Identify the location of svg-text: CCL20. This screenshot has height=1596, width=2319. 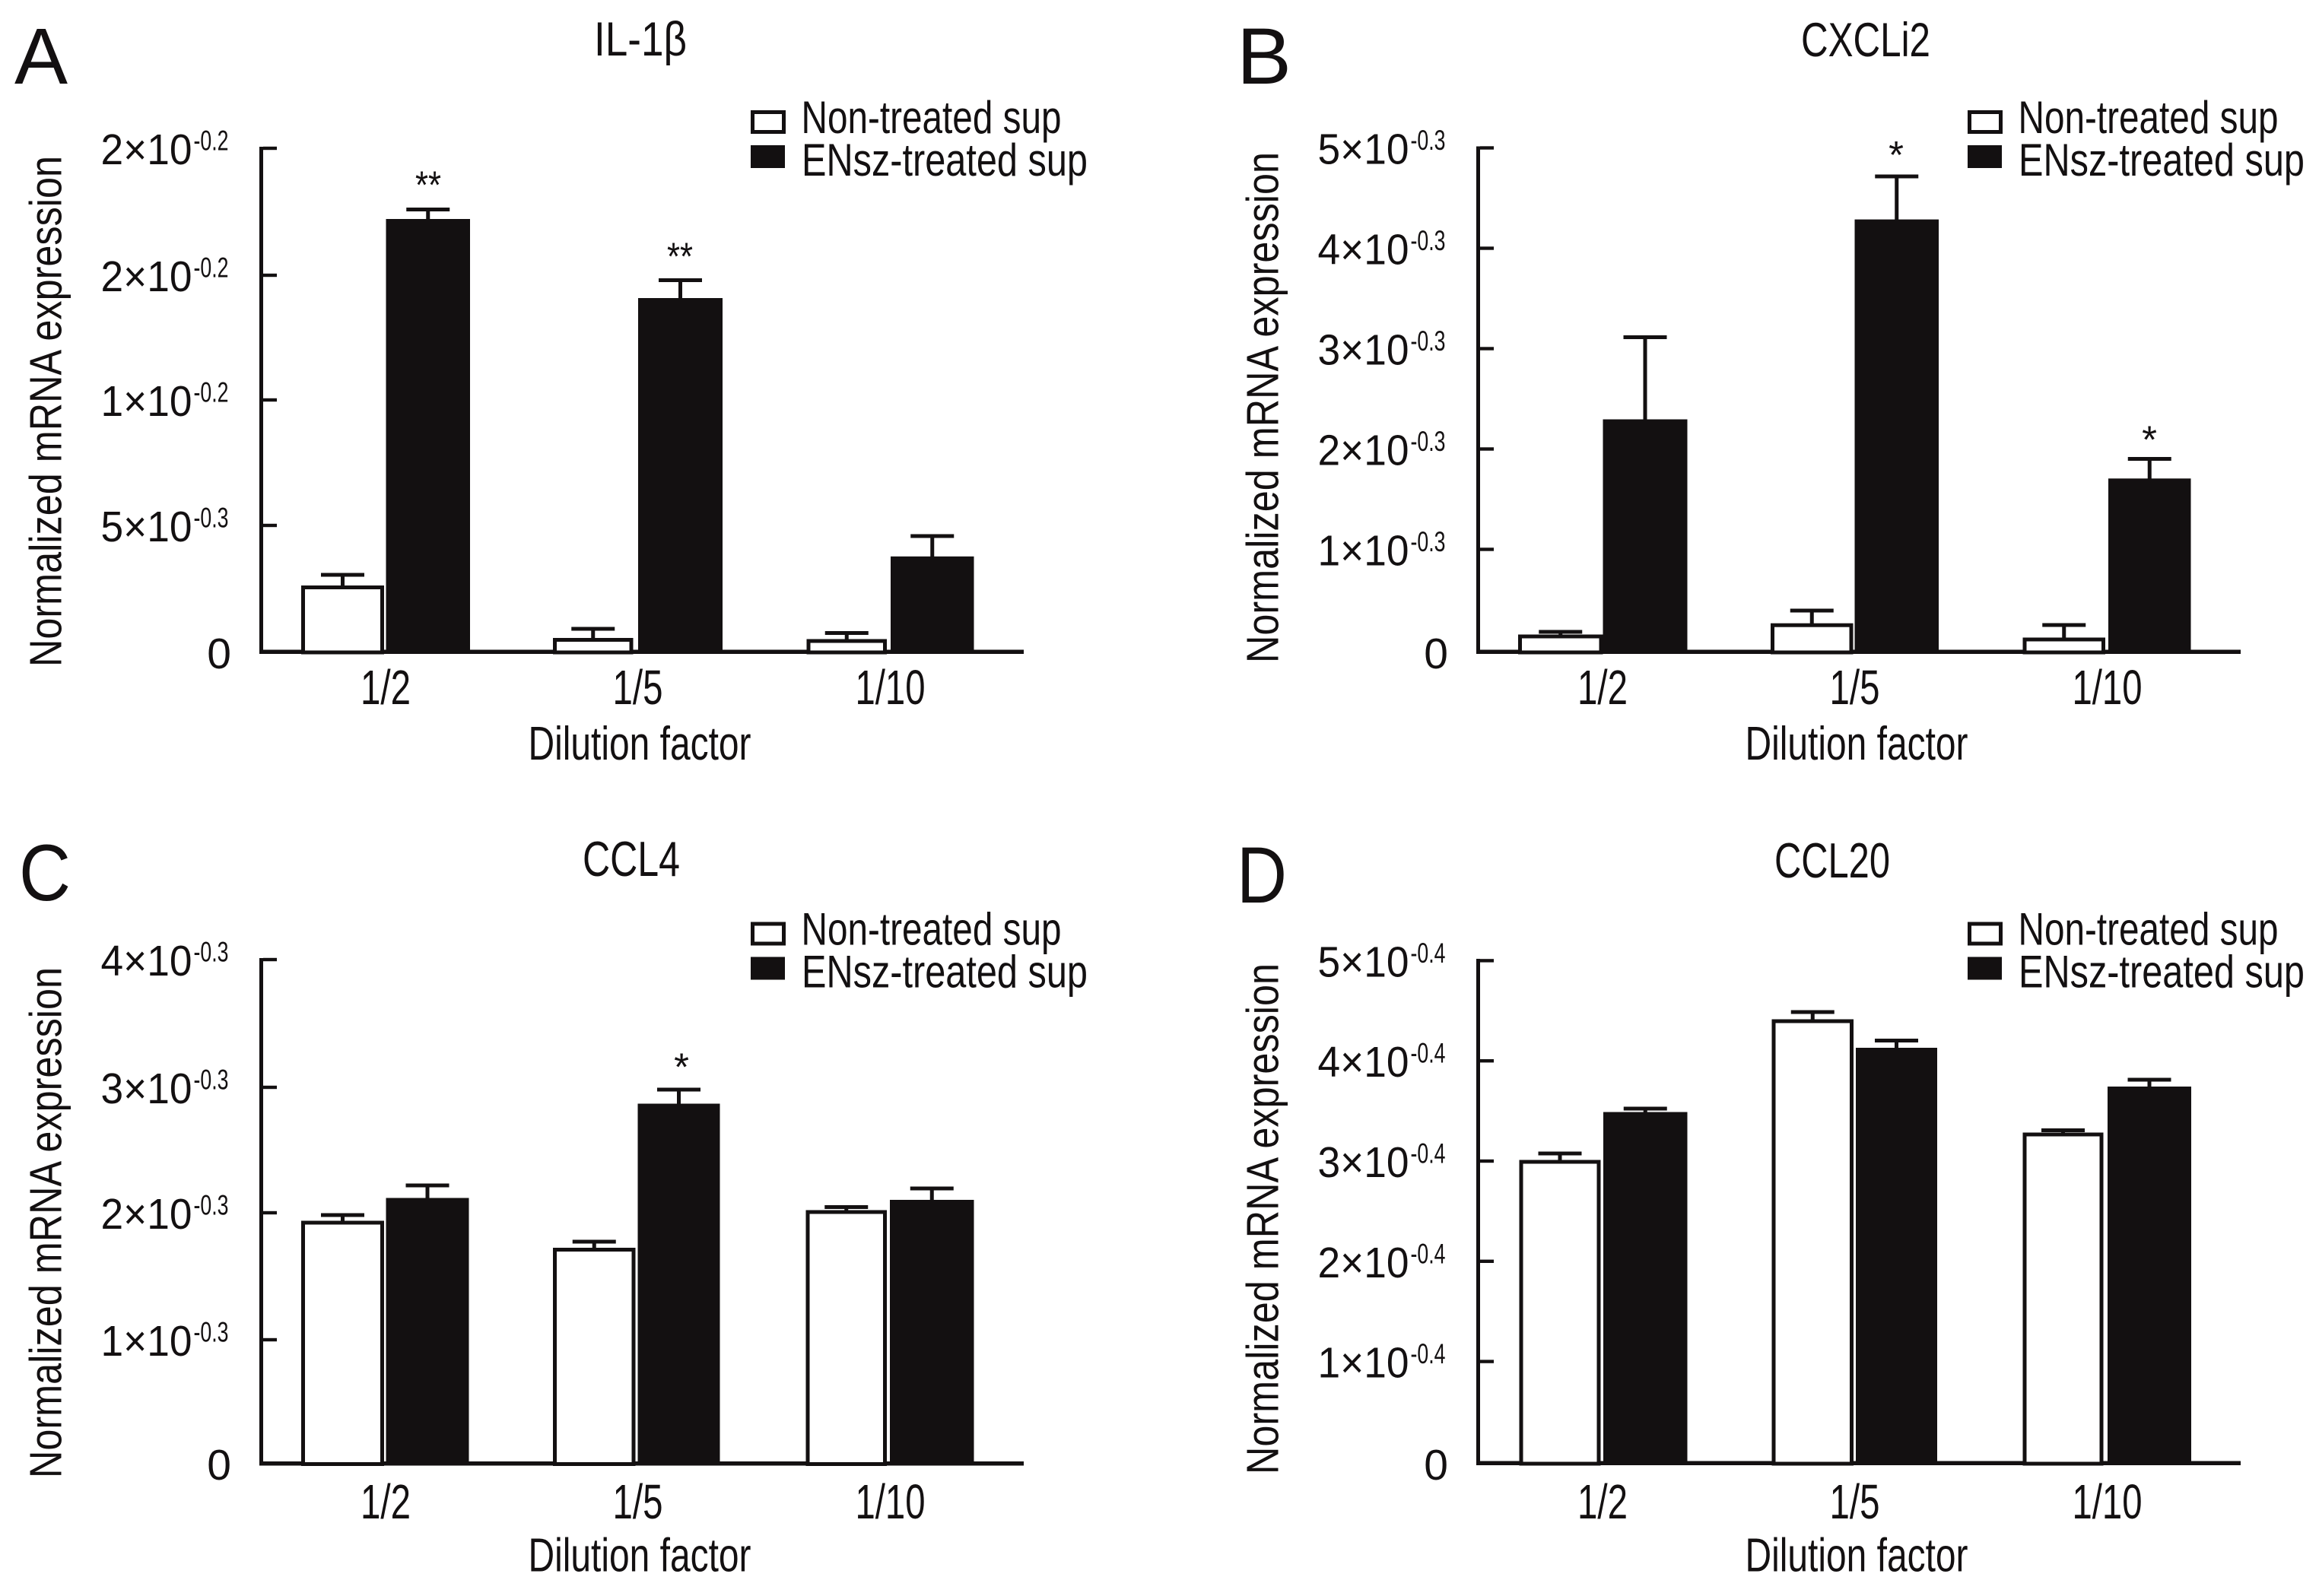
(1832, 861).